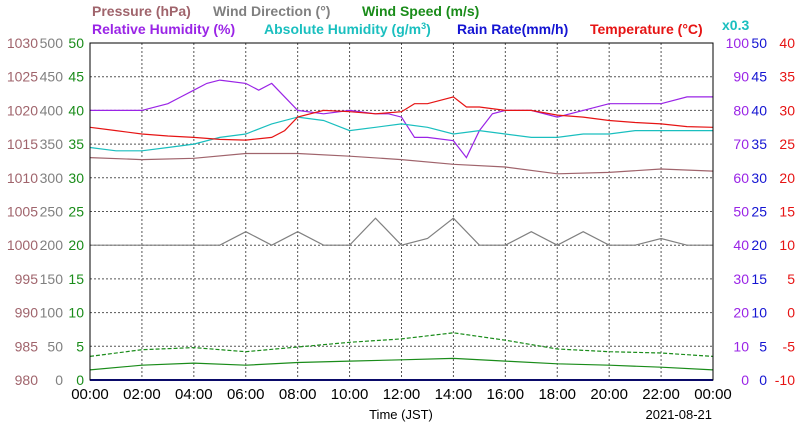  What do you see at coordinates (759, 245) in the screenshot?
I see `y-tick-label-rain-rate: 20` at bounding box center [759, 245].